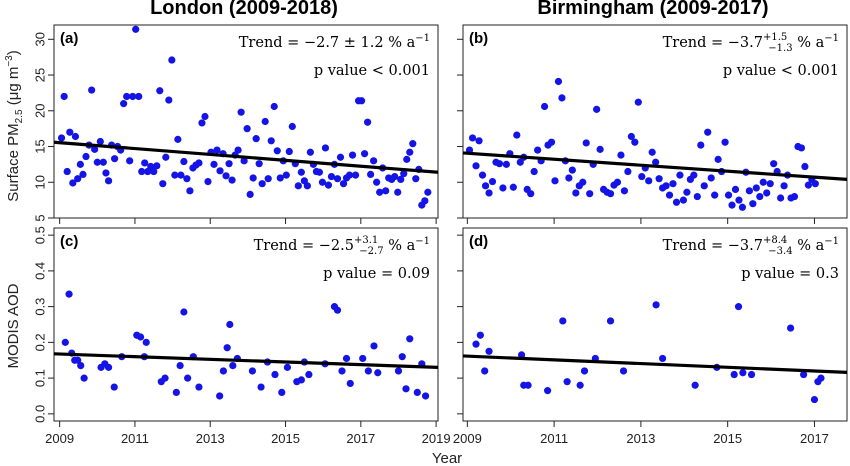  Describe the element at coordinates (13, 162) in the screenshot. I see `y-axis-title-pm25-main: Surface PM` at that location.